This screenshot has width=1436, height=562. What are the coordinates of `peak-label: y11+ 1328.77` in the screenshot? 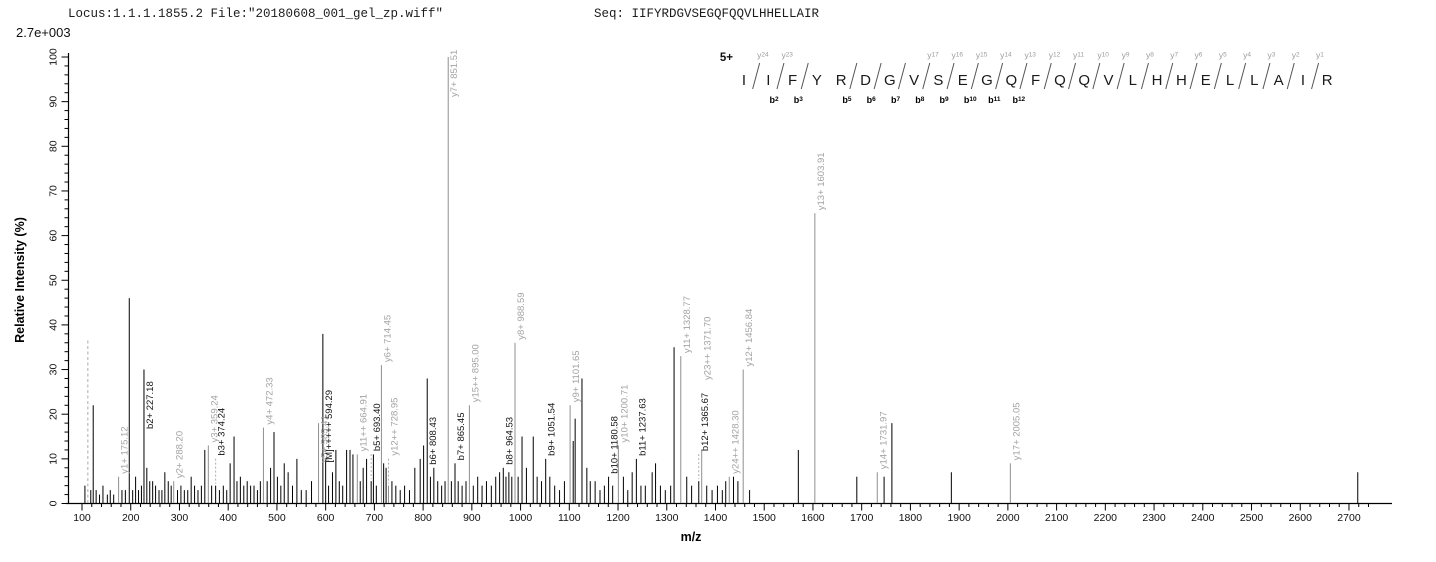 It's located at (687, 324).